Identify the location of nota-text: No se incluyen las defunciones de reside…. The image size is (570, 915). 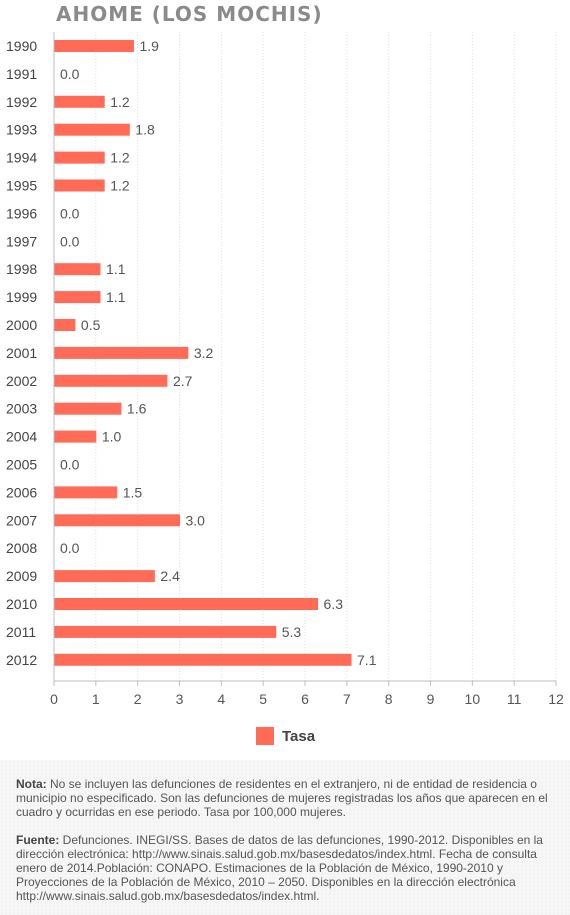
(282, 798).